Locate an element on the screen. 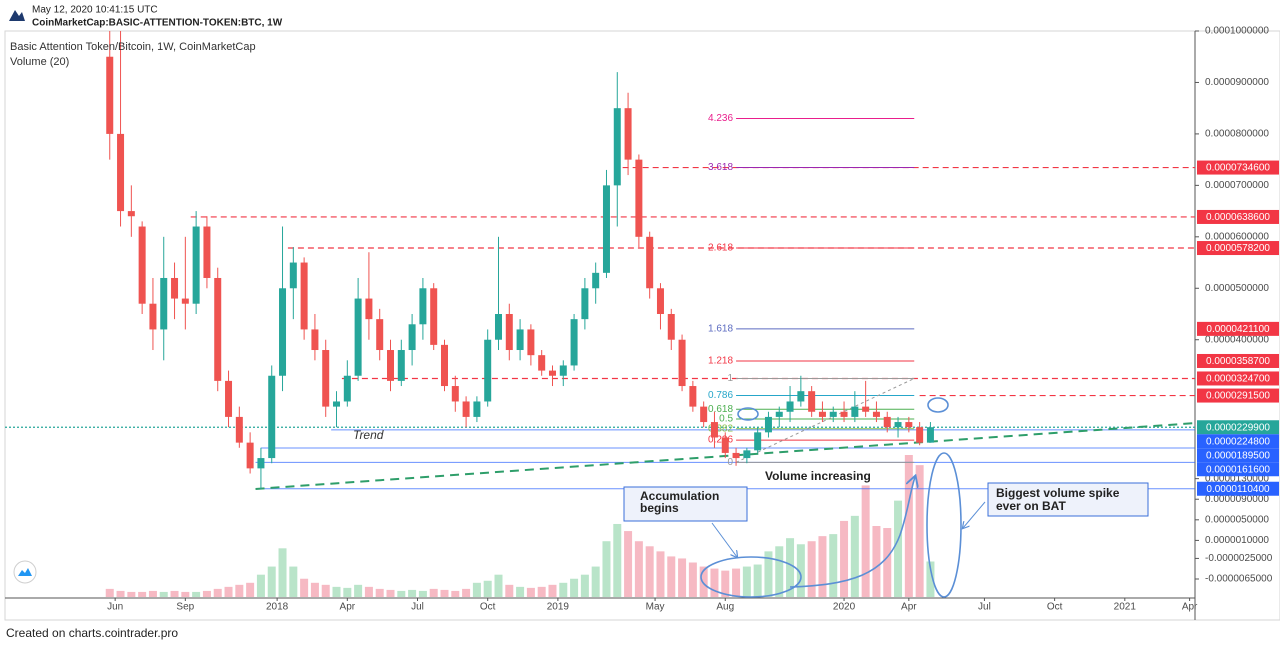 This screenshot has width=1280, height=651. level-label: 0.0000224800 is located at coordinates (1238, 441).